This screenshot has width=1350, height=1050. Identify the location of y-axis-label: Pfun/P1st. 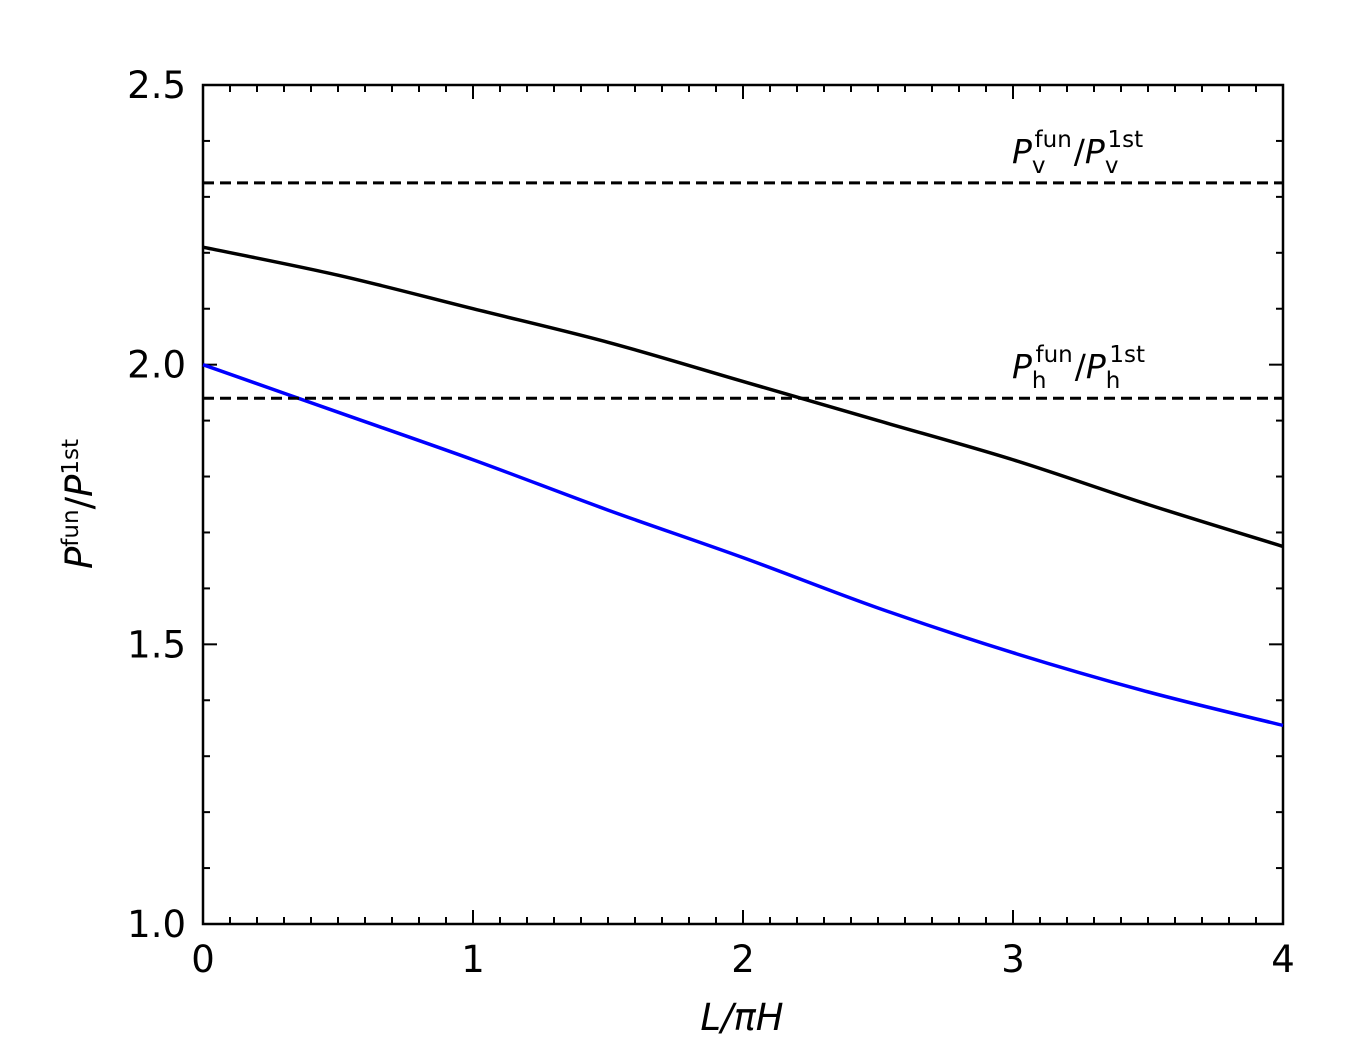
(79, 504).